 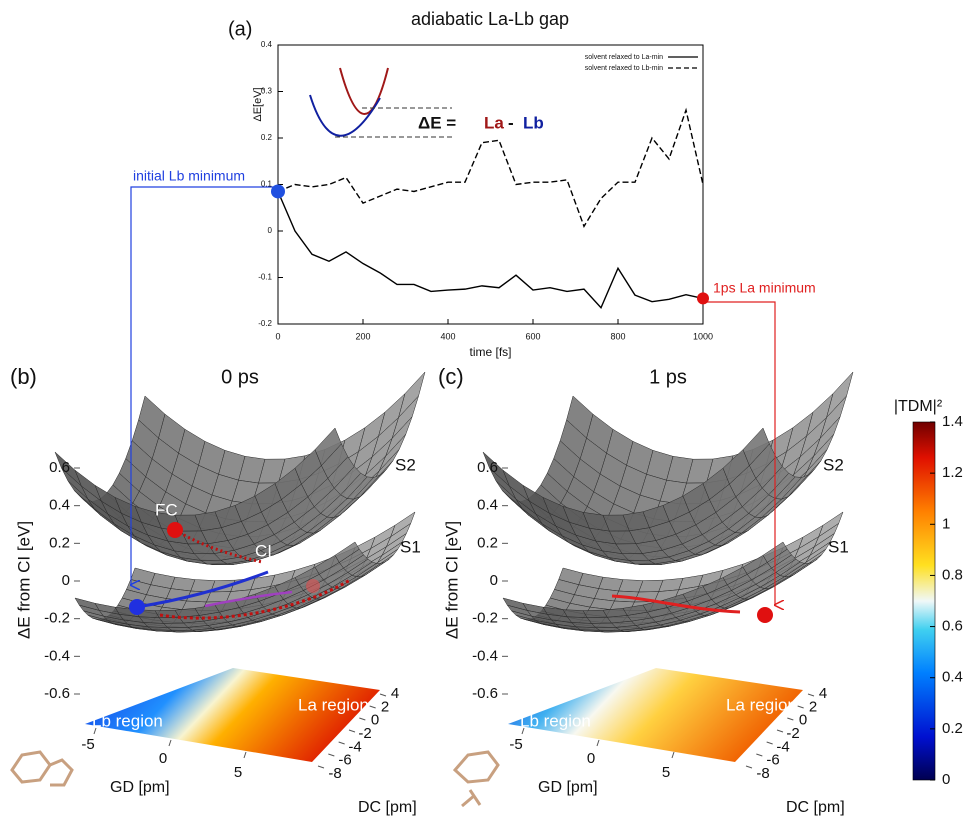 I want to click on floor-map, so click(x=655, y=715).